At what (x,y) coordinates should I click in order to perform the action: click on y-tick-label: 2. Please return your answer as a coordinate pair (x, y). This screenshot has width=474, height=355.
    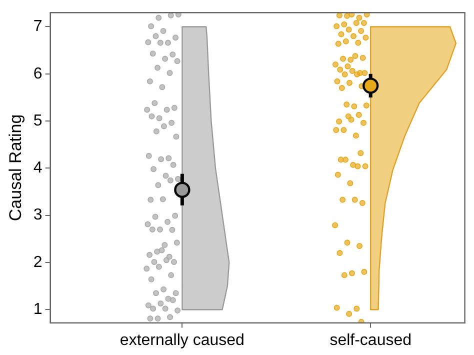
    Looking at the image, I should click on (37, 262).